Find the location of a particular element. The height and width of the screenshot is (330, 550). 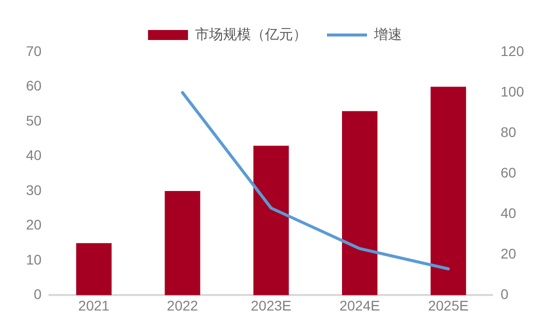

y-tick-label: 30 is located at coordinates (34, 190).